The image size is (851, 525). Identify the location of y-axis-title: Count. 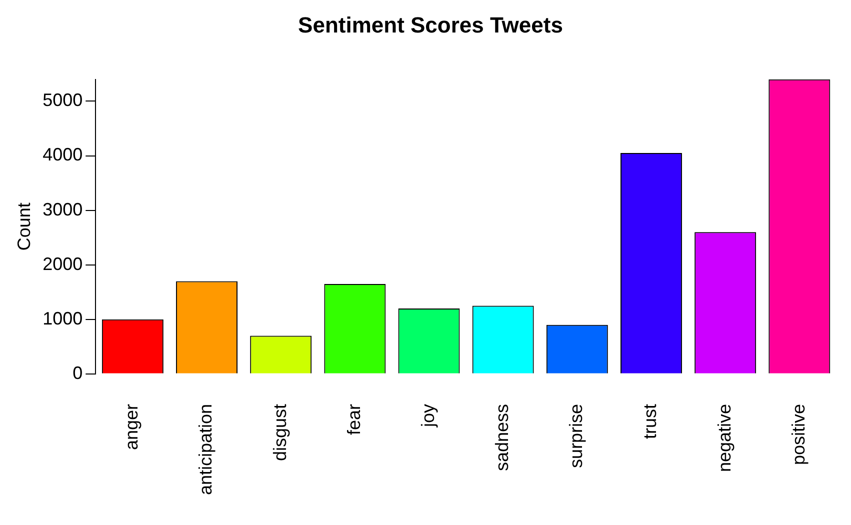
(24, 226).